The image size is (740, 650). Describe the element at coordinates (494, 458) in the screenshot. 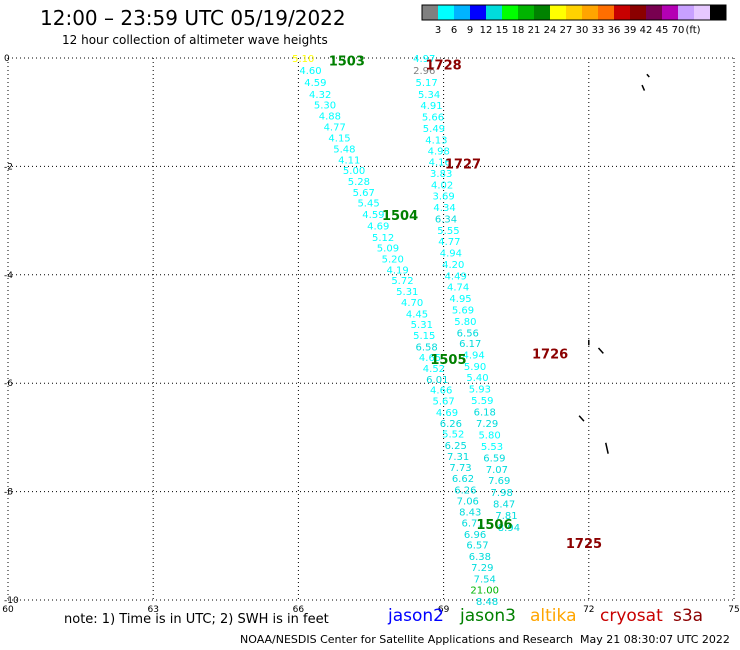

I see `swh-value-right: 6.59` at that location.